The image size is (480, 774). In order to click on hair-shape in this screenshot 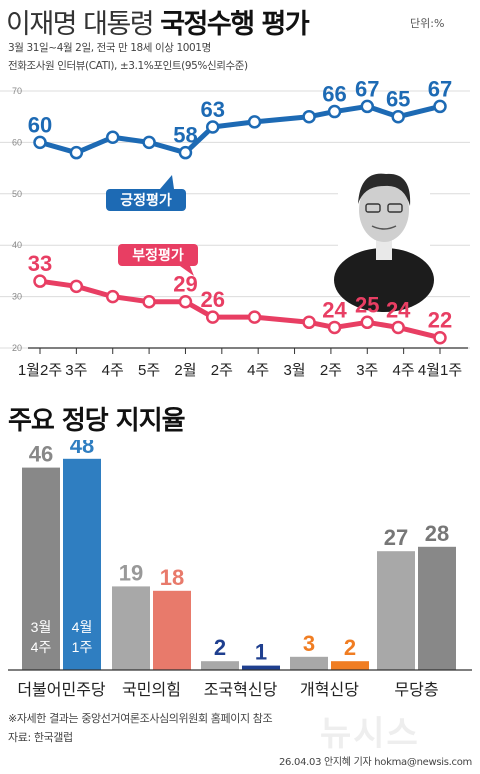, I will do `click(384, 189)`.